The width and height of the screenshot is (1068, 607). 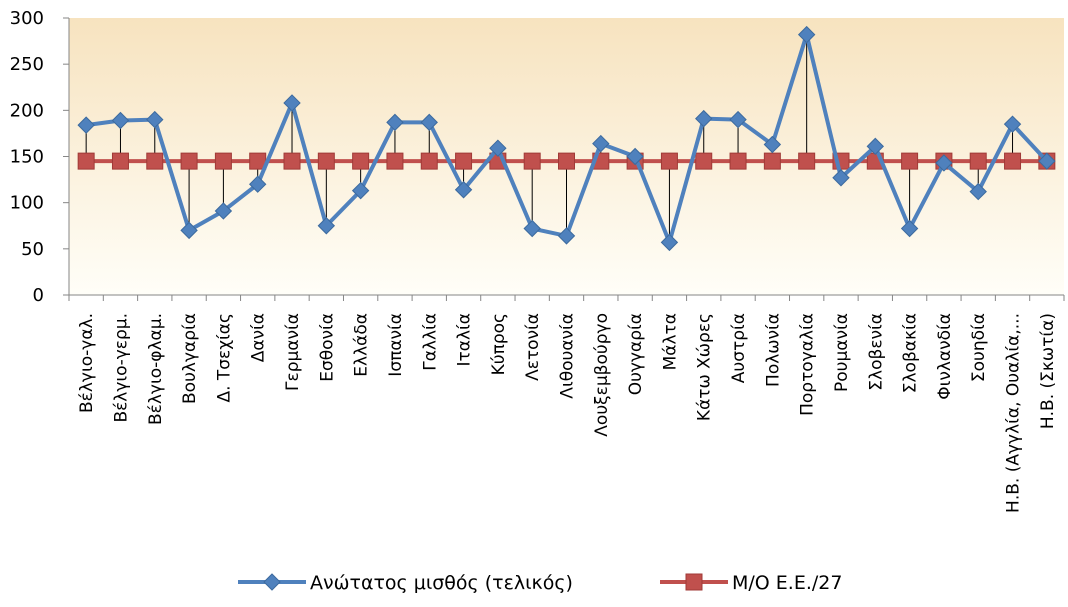 I want to click on x-tick-label: Κάτω Χώρες, so click(x=705, y=367).